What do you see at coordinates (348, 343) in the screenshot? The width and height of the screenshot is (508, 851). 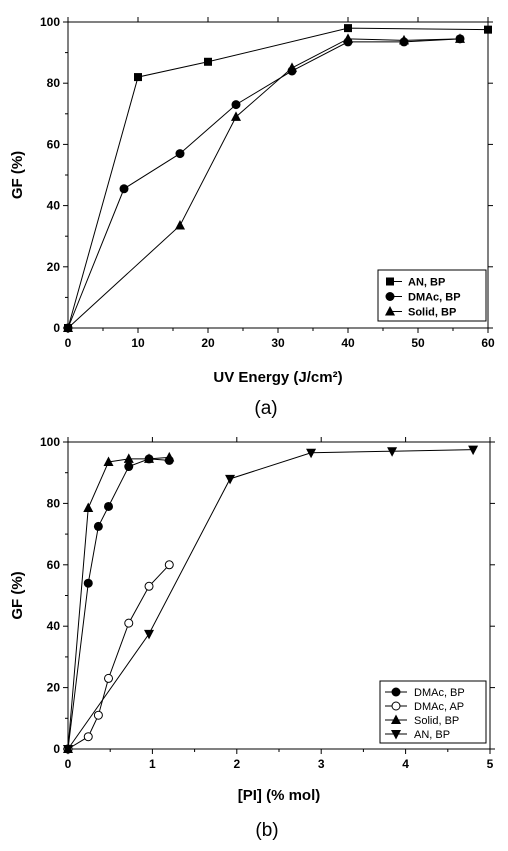 I see `x-tick-label: 40` at bounding box center [348, 343].